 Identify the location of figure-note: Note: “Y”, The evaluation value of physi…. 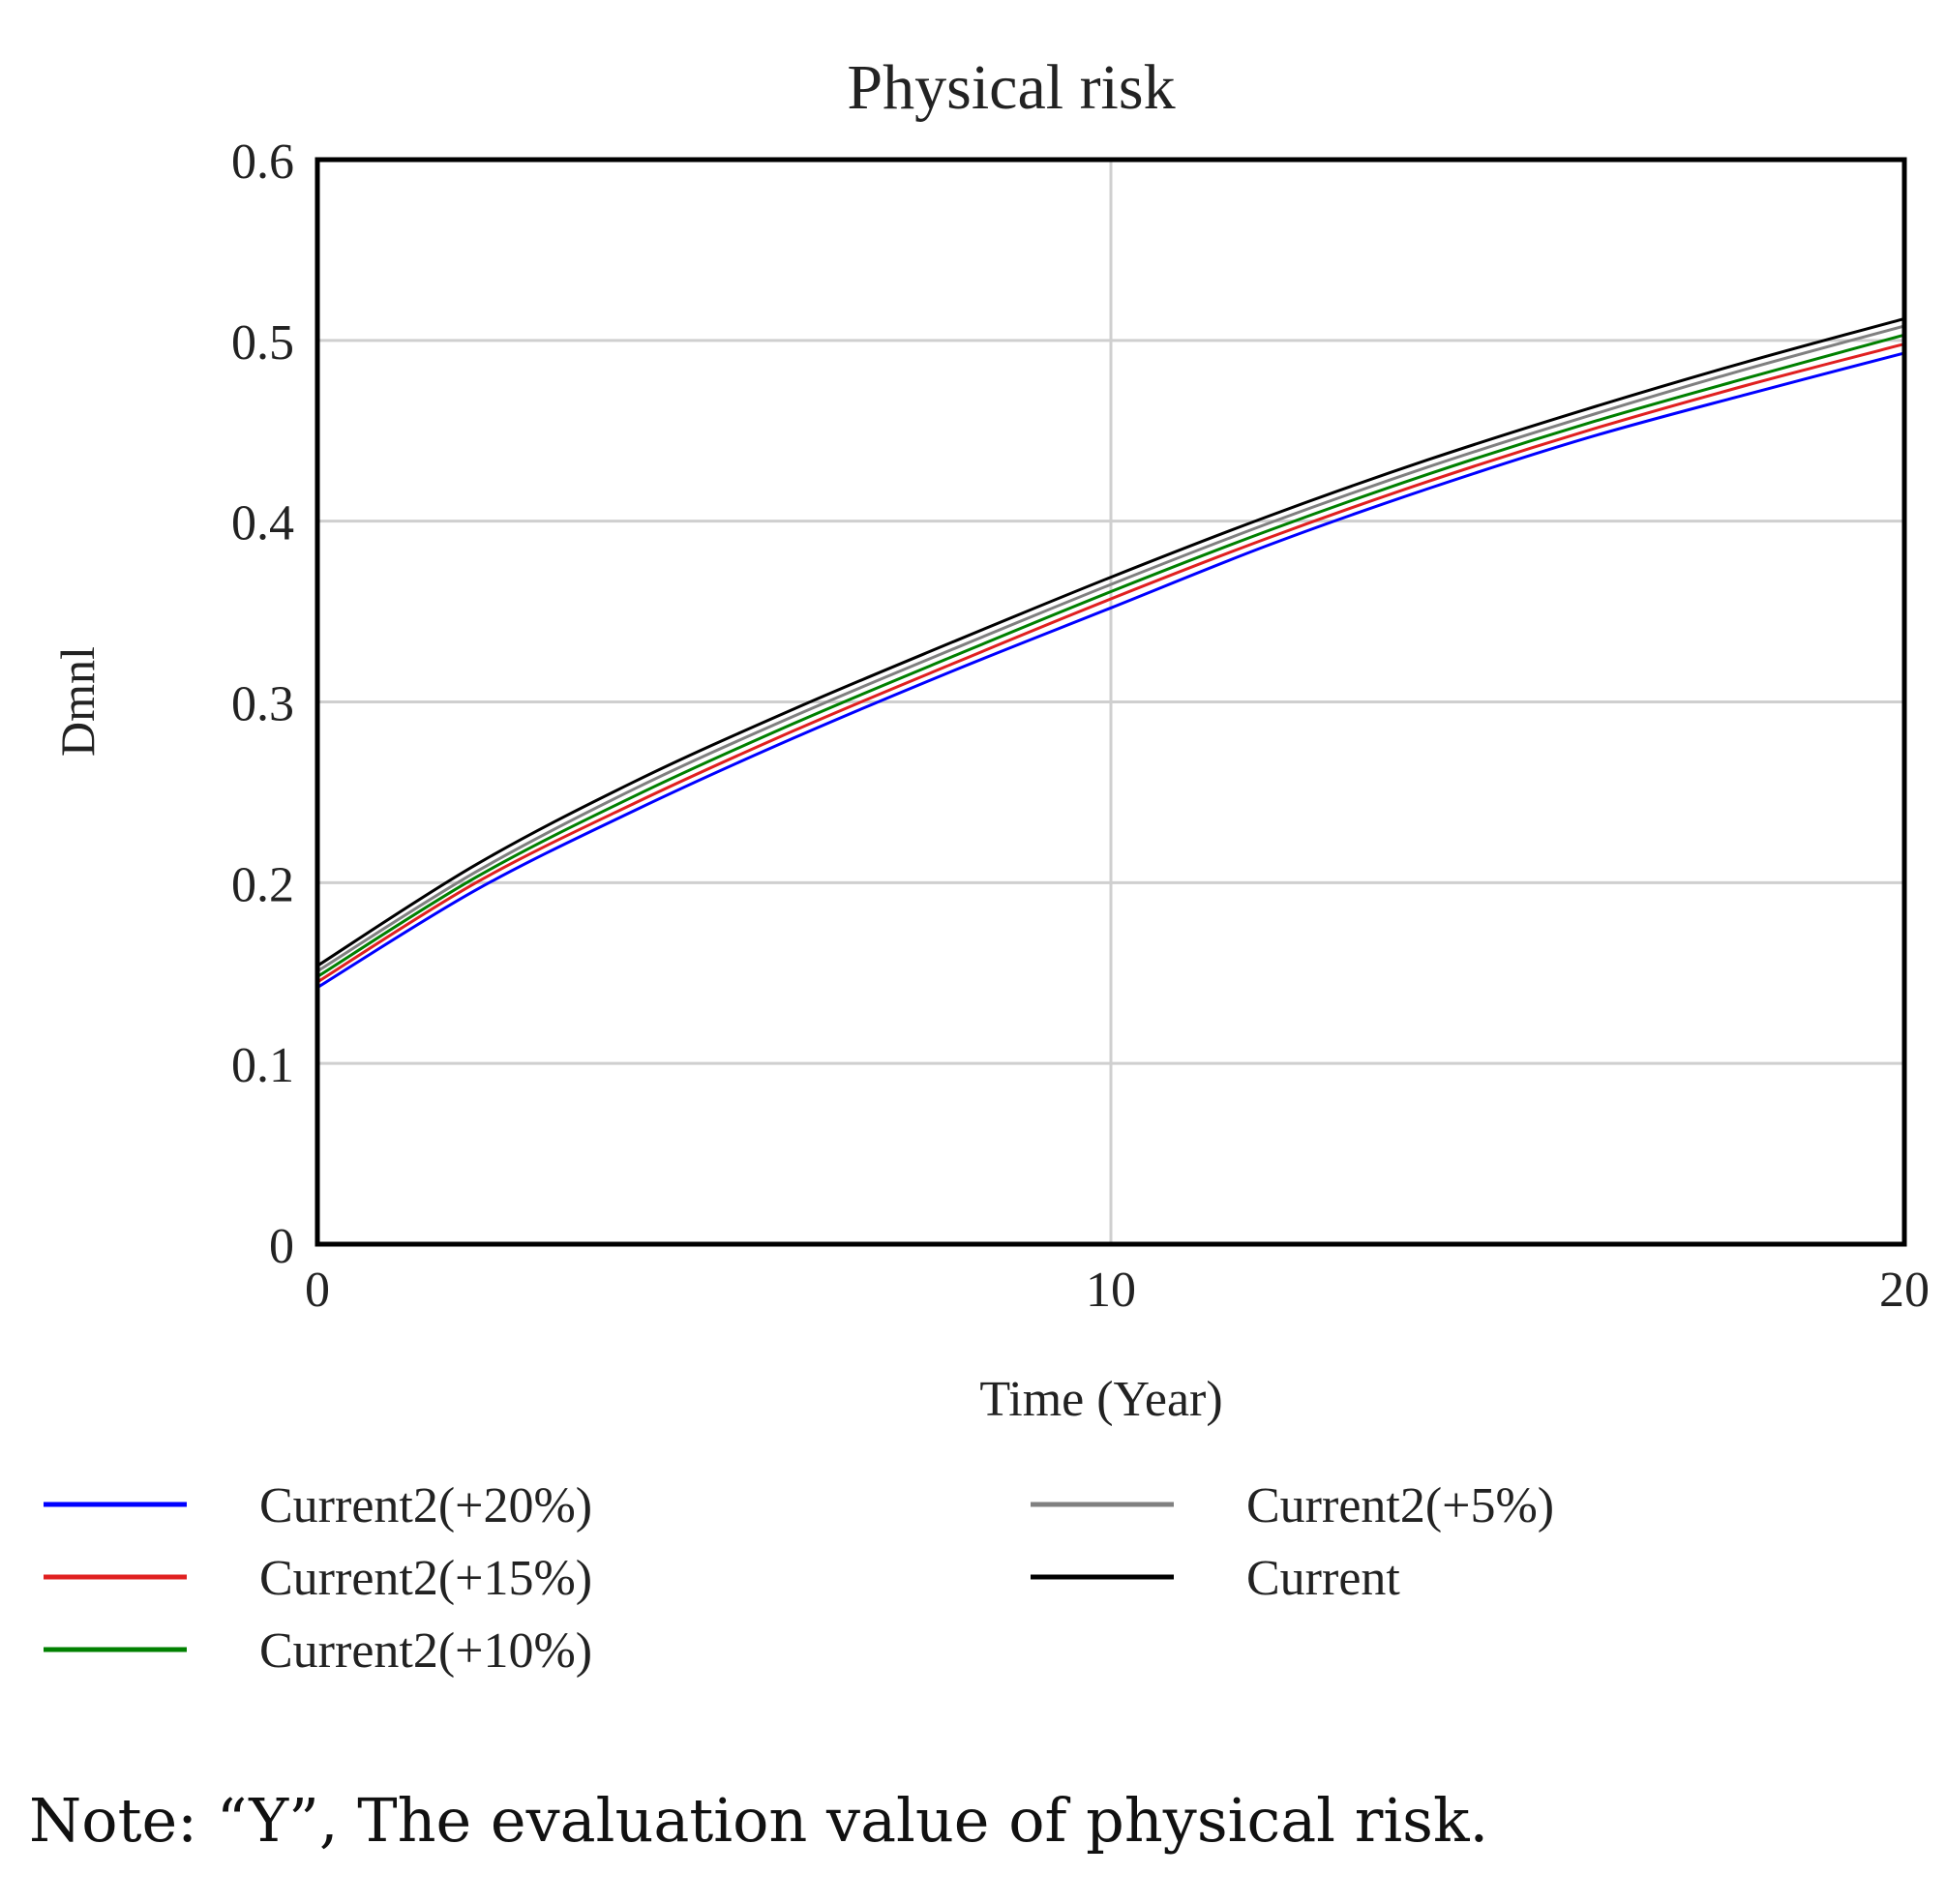
(759, 1821).